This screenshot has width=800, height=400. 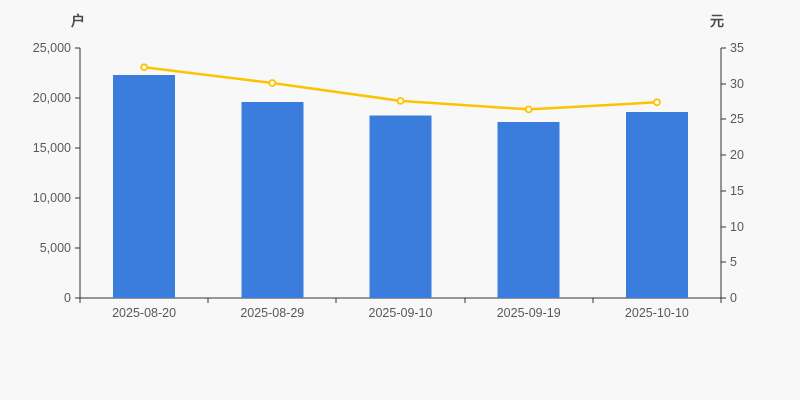 What do you see at coordinates (529, 313) in the screenshot?
I see `x-axis-category-label: 2025-09-19` at bounding box center [529, 313].